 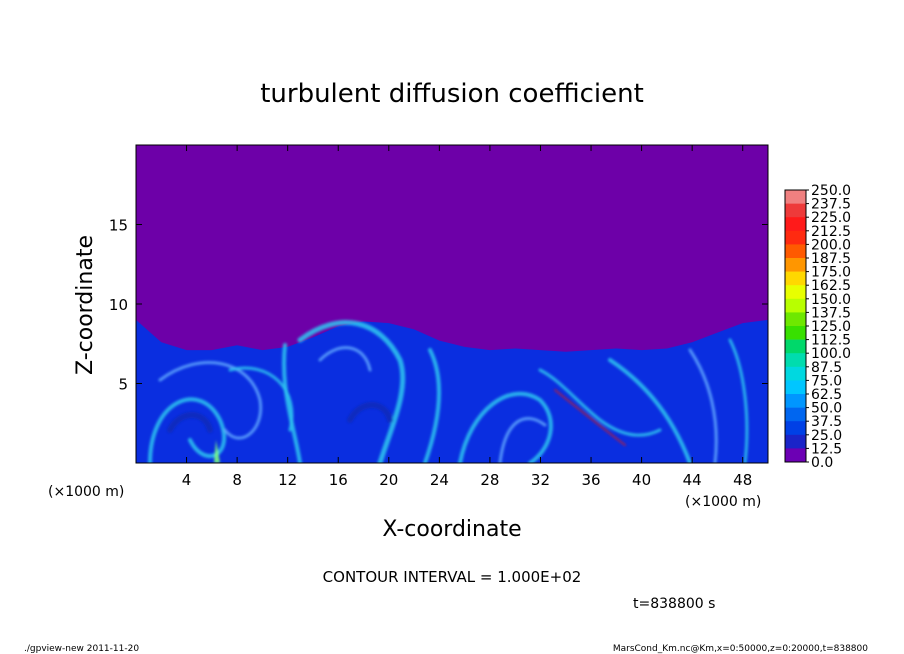 What do you see at coordinates (831, 232) in the screenshot?
I see `colorbar-label: 212.5` at bounding box center [831, 232].